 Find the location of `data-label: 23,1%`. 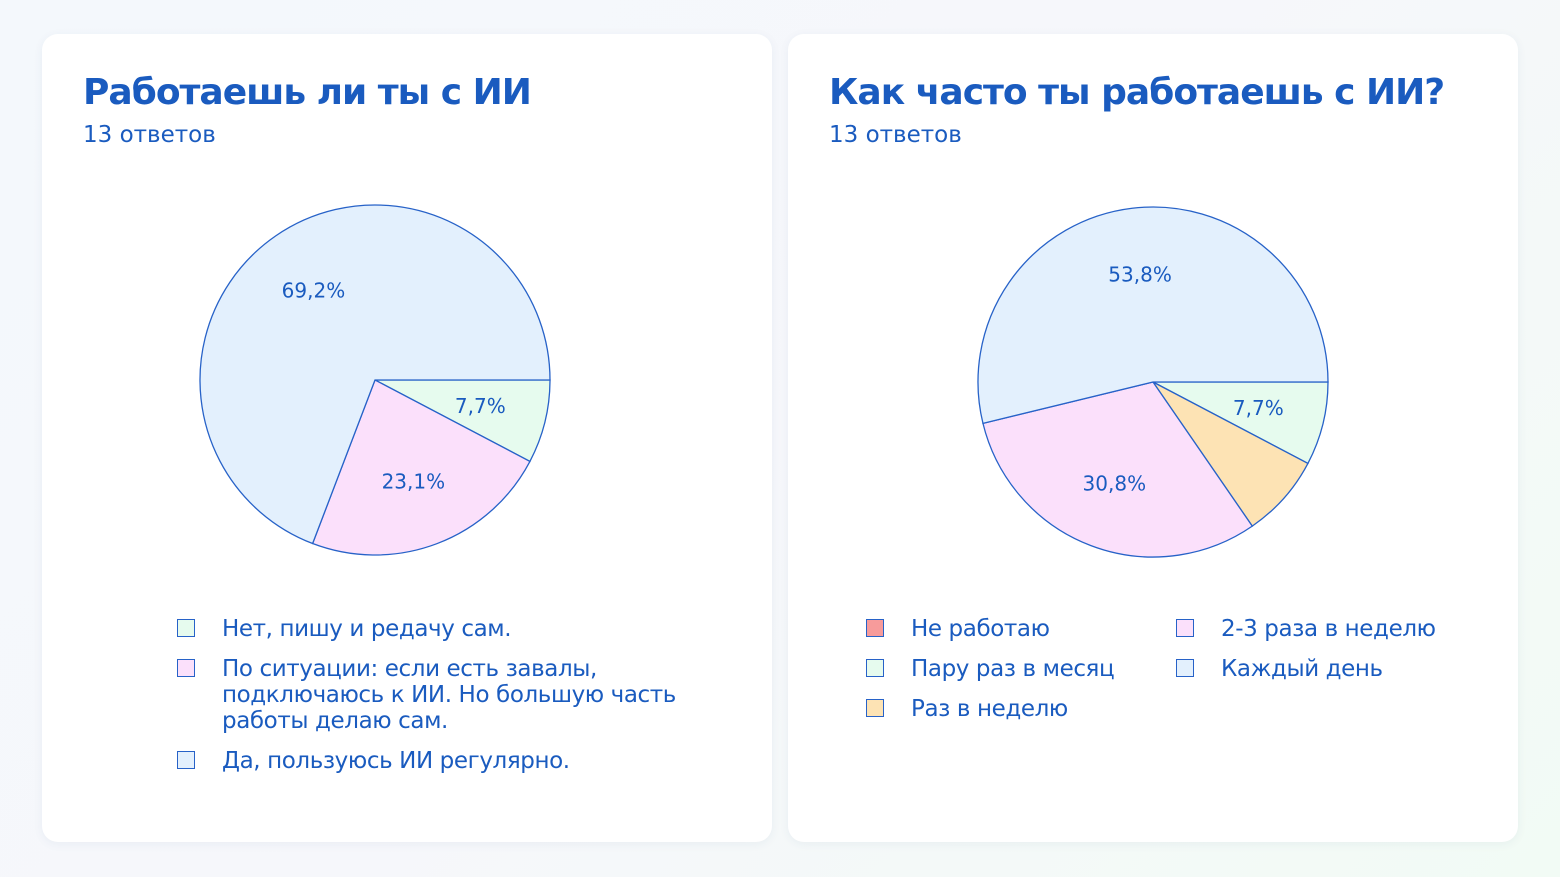

data-label: 23,1% is located at coordinates (414, 481).